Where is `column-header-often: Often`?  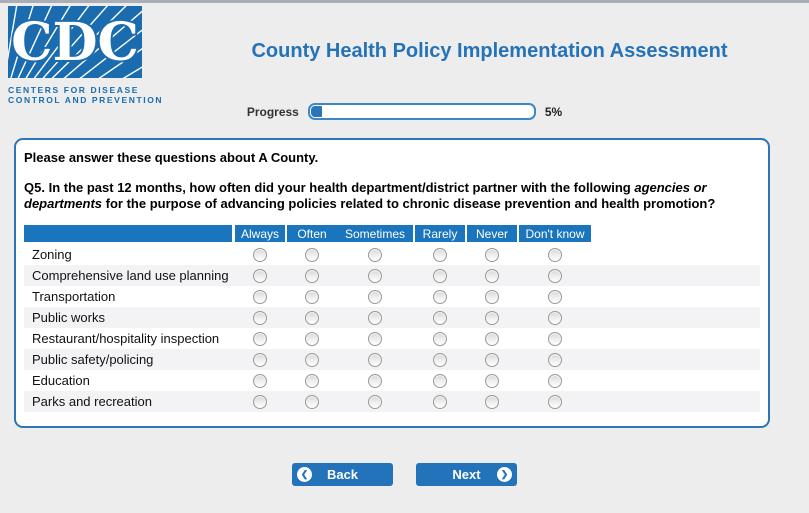
column-header-often: Often is located at coordinates (312, 233).